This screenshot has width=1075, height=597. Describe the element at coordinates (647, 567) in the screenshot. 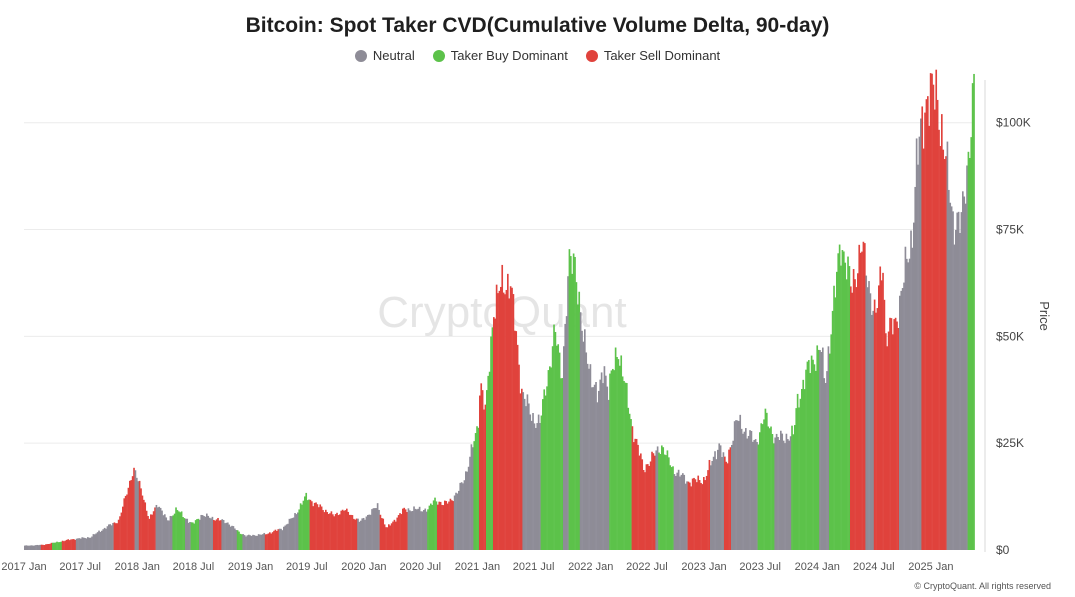

I see `x-tick-label: 2022 Jul` at that location.